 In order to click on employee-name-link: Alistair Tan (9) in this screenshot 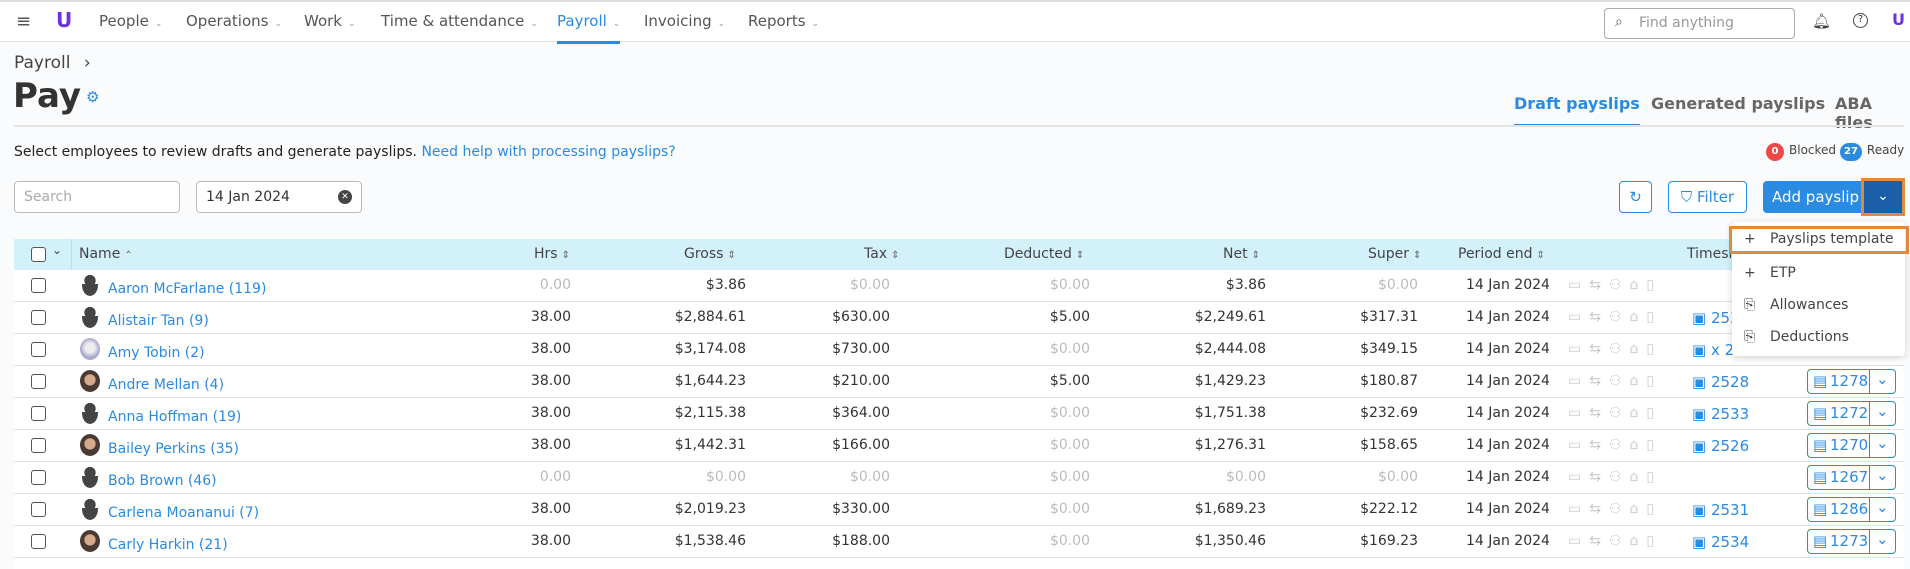, I will do `click(158, 321)`.